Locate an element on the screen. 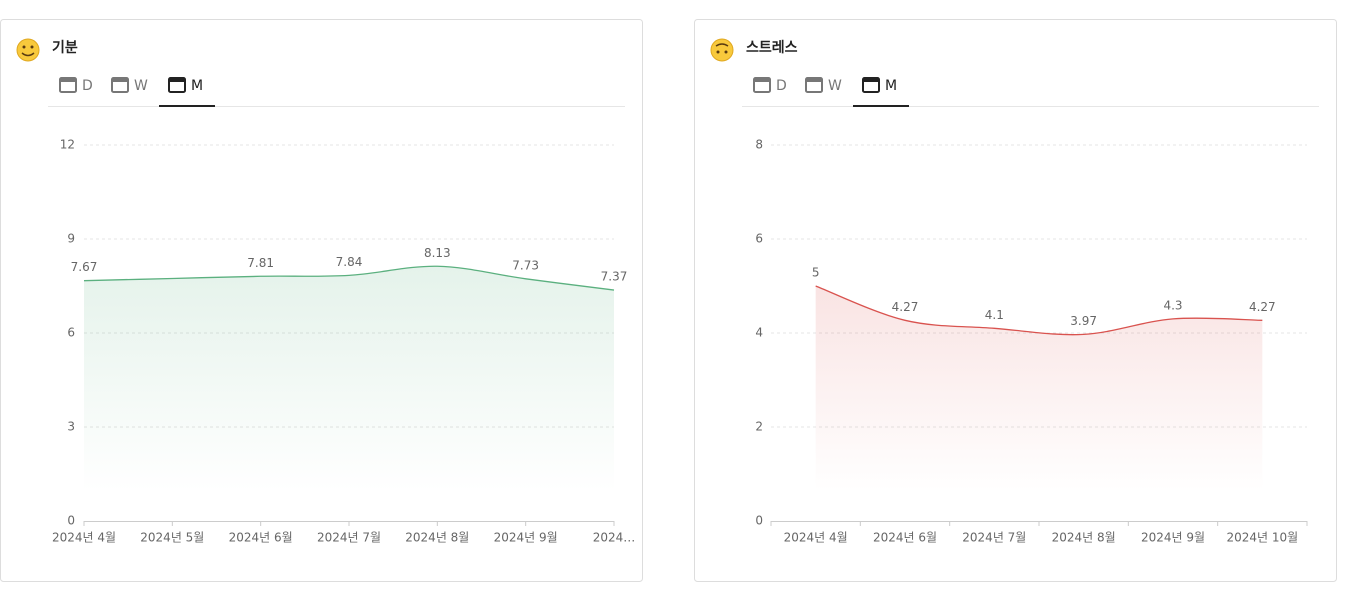 This screenshot has height=598, width=1364. mood-icon is located at coordinates (28, 50).